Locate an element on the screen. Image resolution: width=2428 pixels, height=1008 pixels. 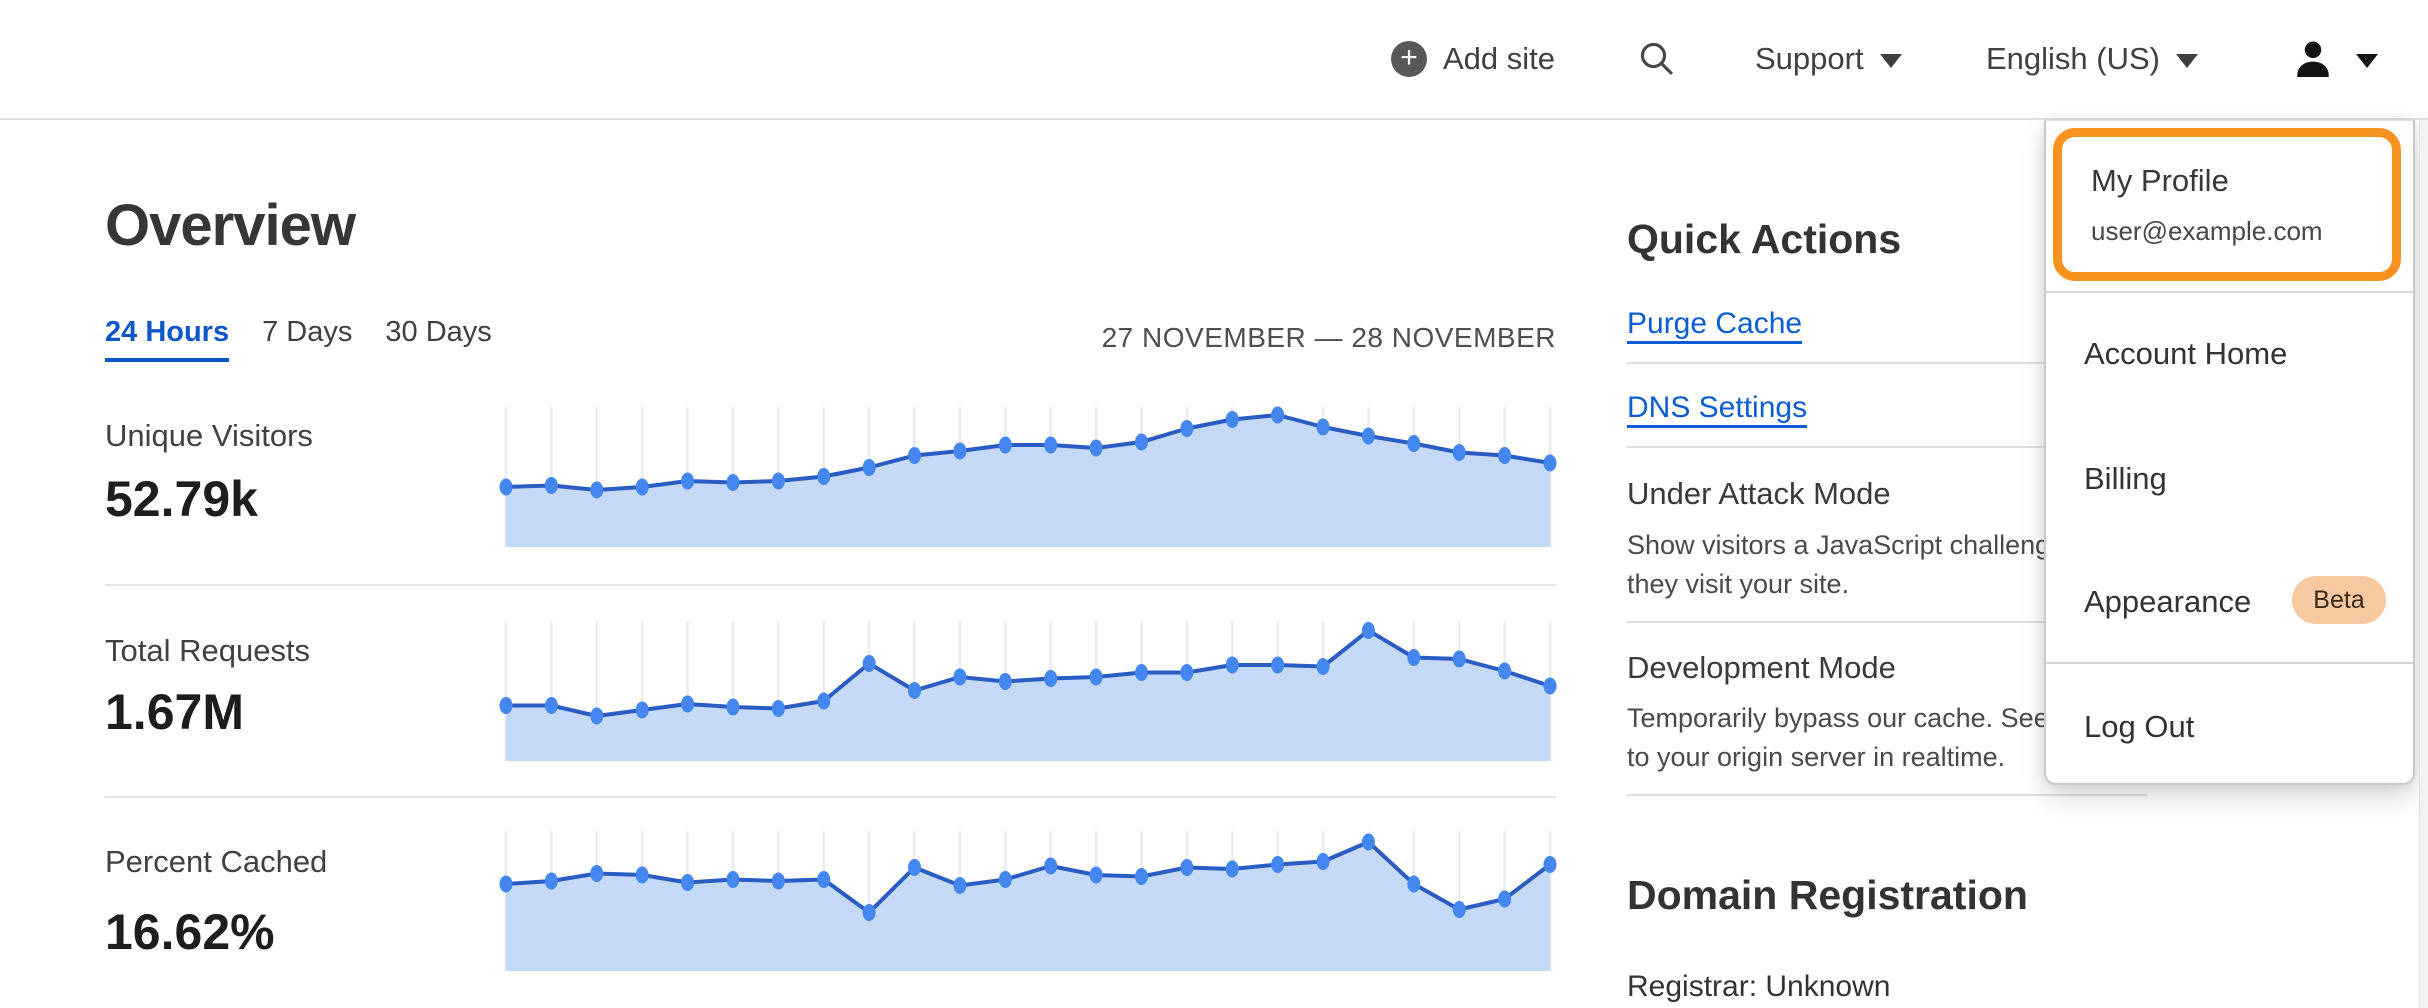
support-label: Support is located at coordinates (1809, 58).